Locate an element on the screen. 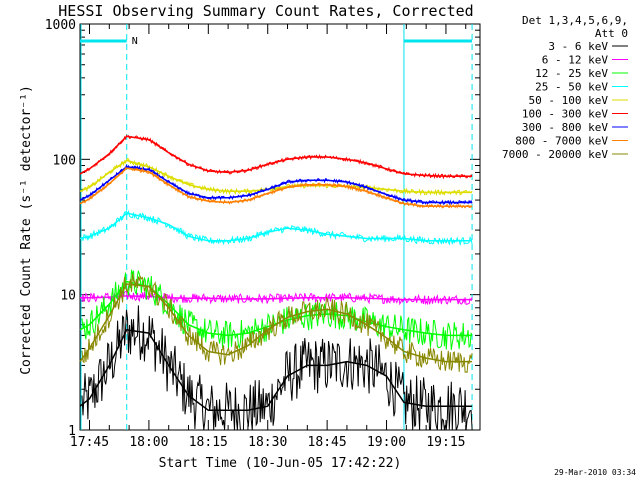  x-tick-label: 18:15 is located at coordinates (208, 442).